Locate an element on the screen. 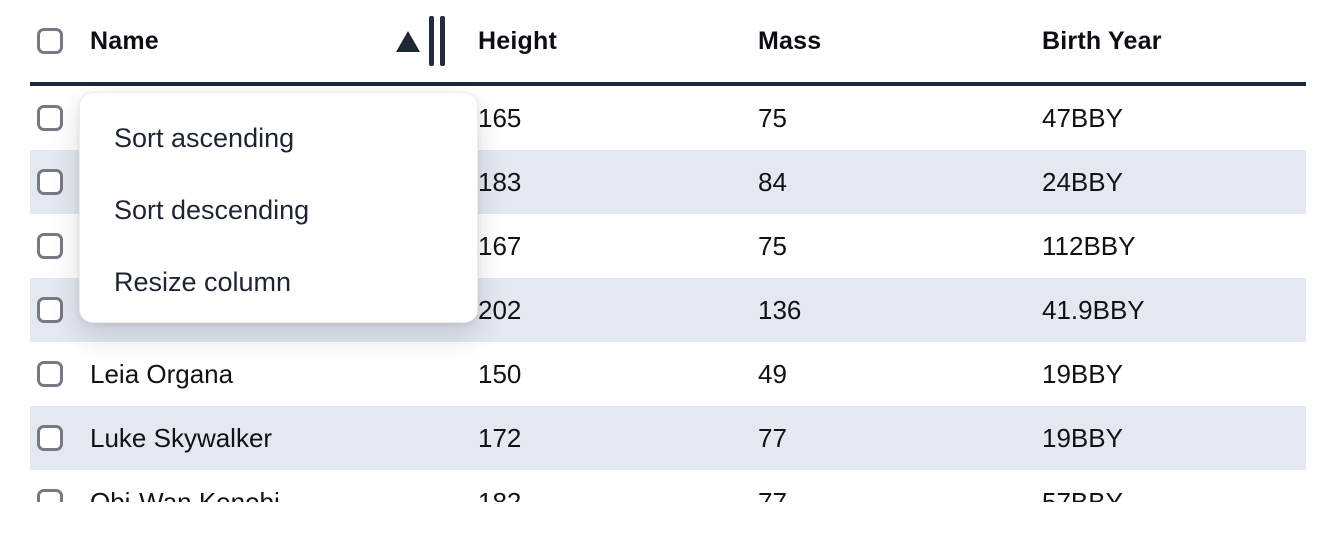  cell-birth-year: 41.9BBY is located at coordinates (1093, 309).